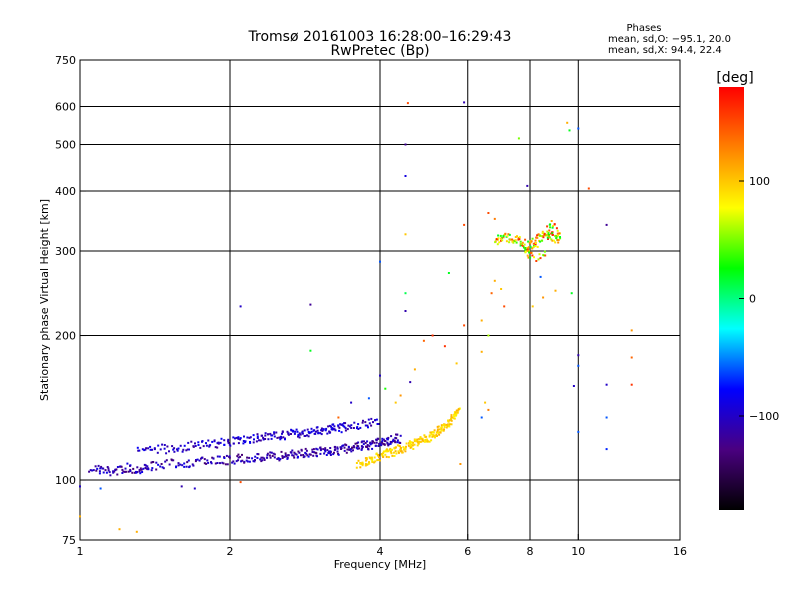 This screenshot has height=600, width=800. What do you see at coordinates (467, 551) in the screenshot?
I see `x-tick-label: 6` at bounding box center [467, 551].